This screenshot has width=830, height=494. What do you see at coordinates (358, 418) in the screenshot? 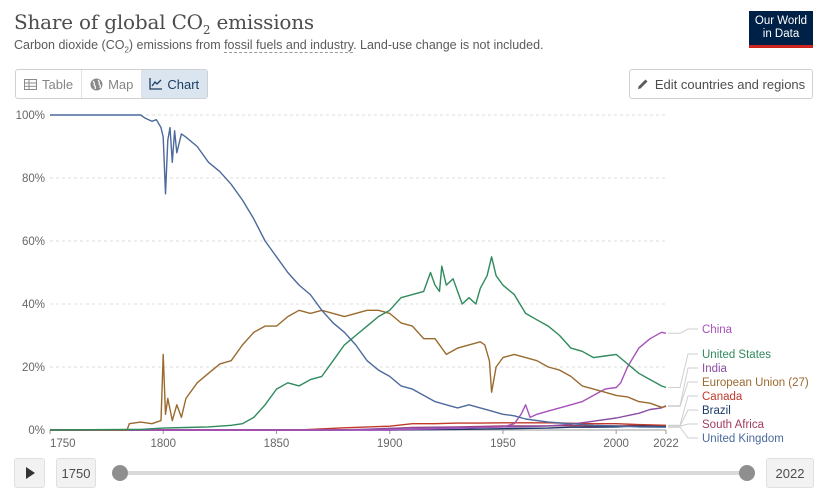
I see `series-line-india` at bounding box center [358, 418].